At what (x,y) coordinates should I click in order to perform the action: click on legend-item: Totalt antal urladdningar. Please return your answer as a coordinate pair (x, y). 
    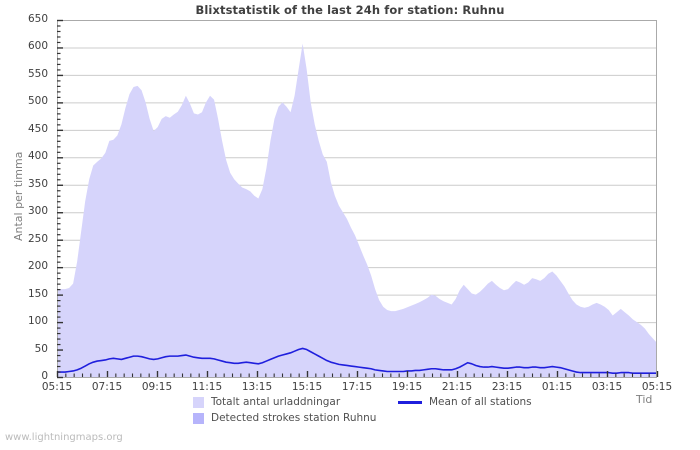
    Looking at the image, I should click on (266, 402).